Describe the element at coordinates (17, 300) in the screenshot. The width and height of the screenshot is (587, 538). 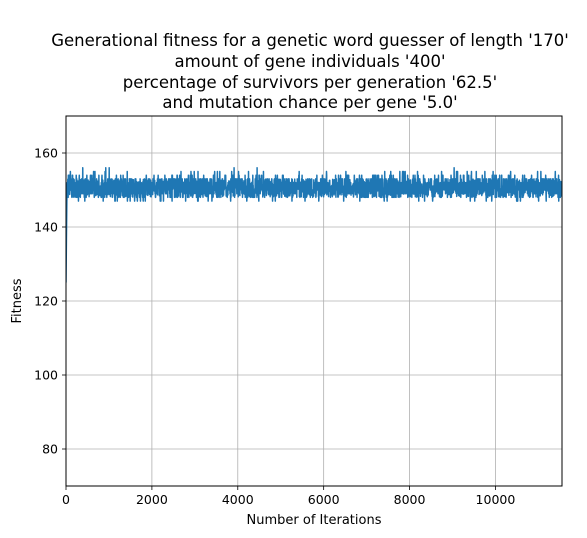
I see `y-axis-label: Fitness` at that location.